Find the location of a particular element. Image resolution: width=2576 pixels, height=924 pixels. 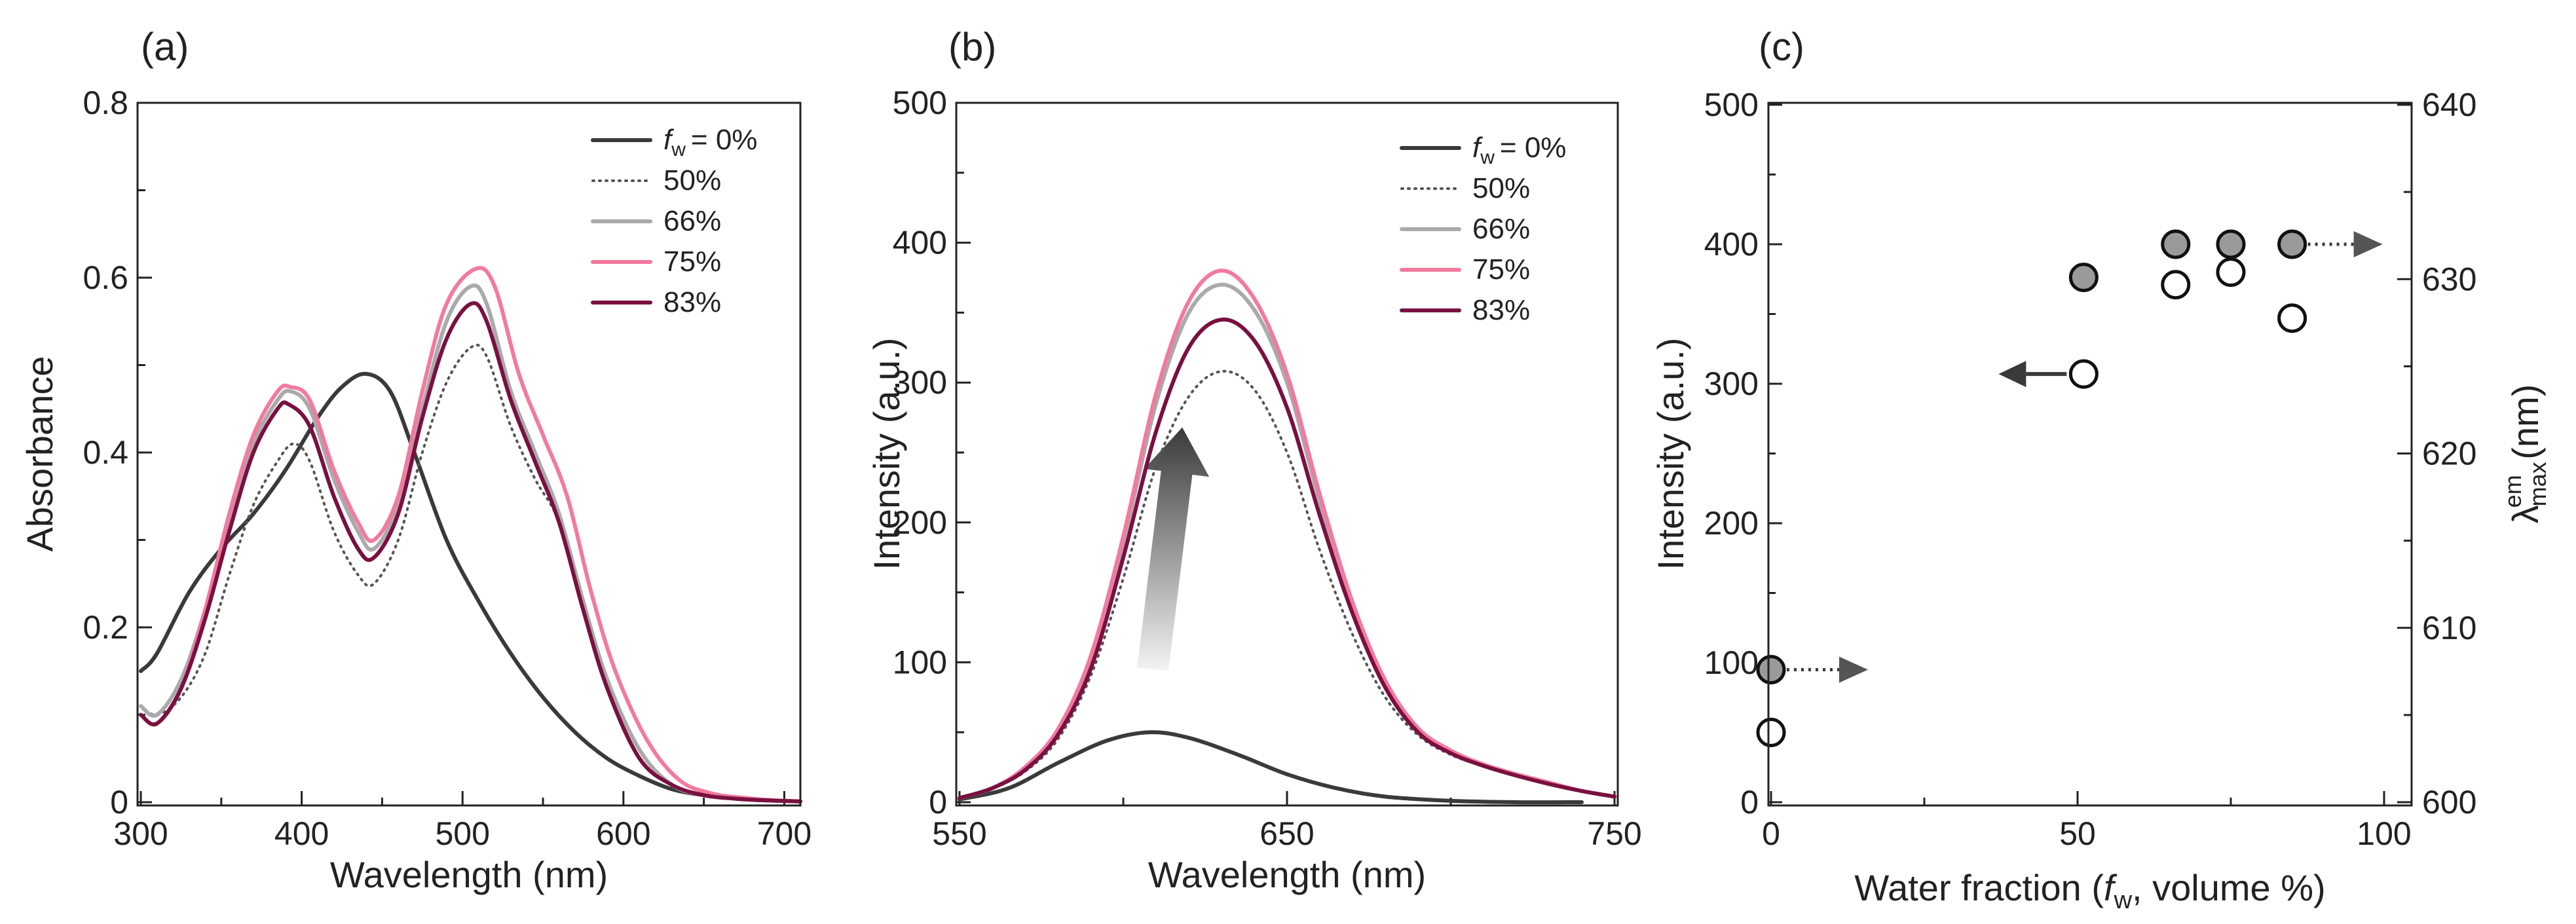

left-arrow-icon is located at coordinates (2012, 374).